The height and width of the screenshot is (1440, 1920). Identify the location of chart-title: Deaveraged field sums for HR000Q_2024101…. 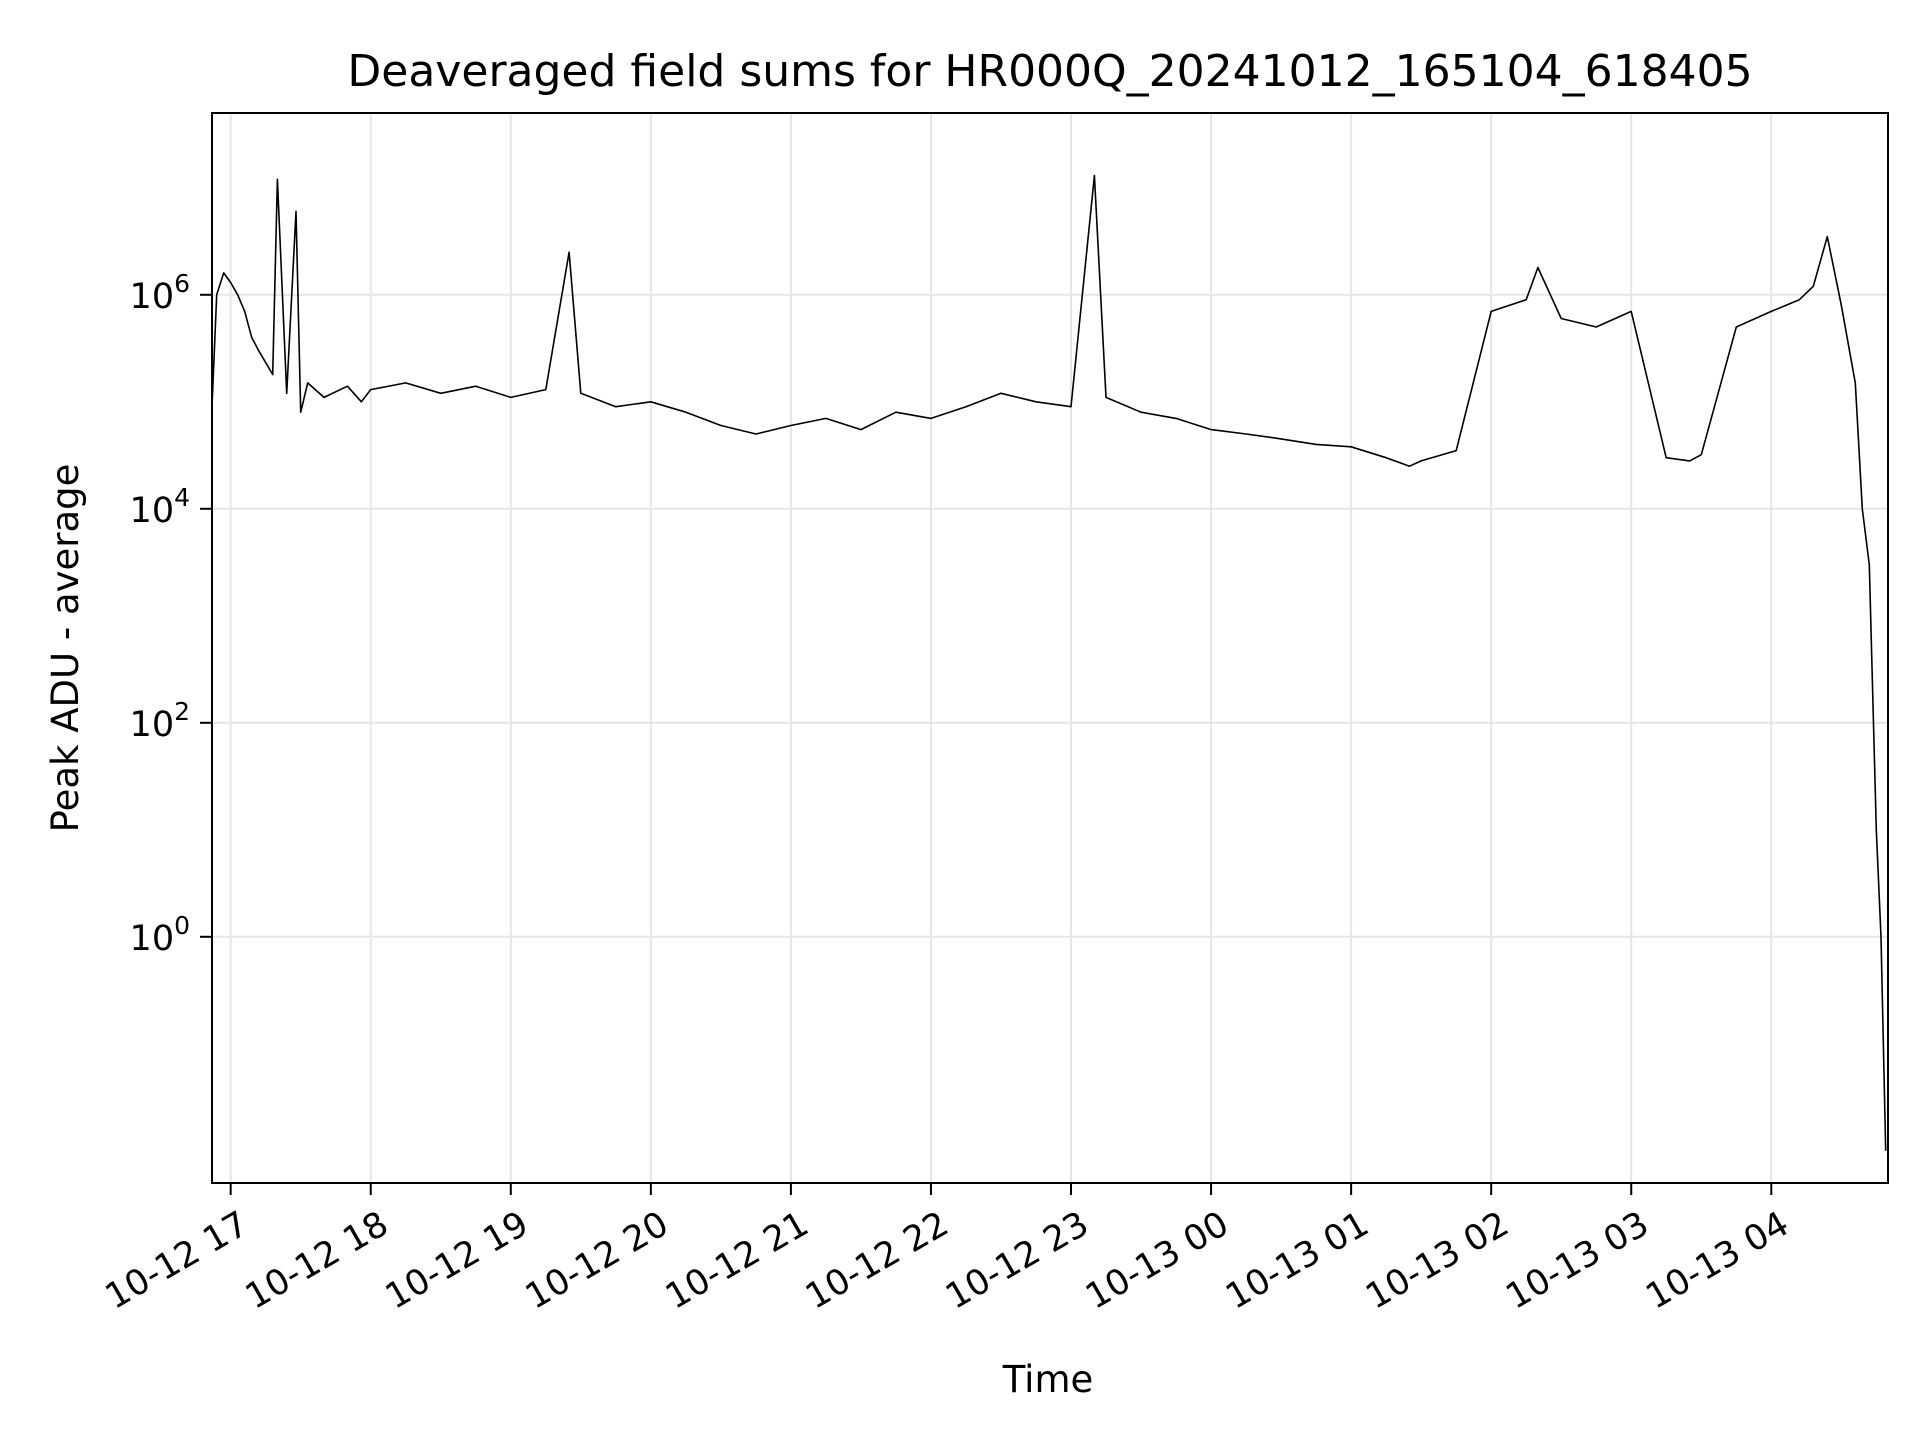
(1049, 71).